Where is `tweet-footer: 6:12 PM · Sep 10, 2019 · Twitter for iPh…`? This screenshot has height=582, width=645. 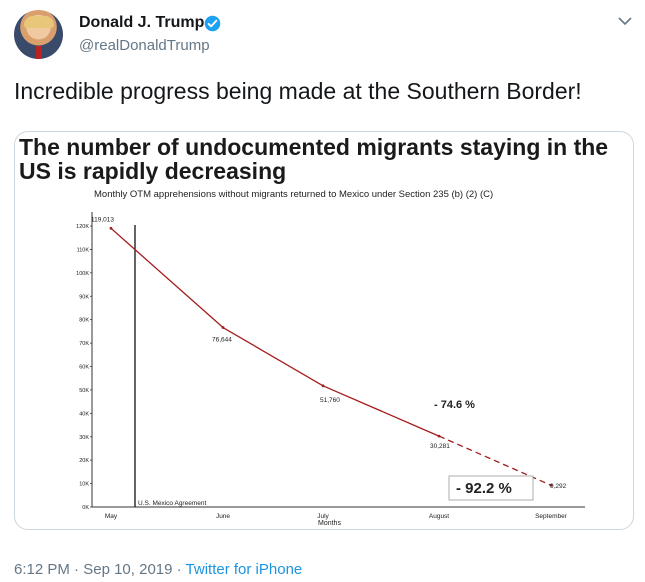 tweet-footer: 6:12 PM · Sep 10, 2019 · Twitter for iPh… is located at coordinates (158, 569).